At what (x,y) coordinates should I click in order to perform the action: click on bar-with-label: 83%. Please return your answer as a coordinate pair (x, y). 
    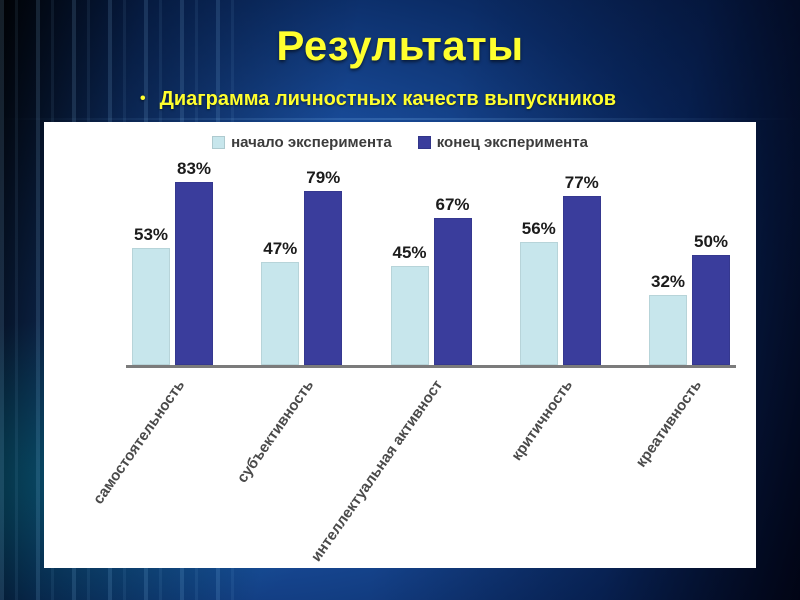
    Looking at the image, I should click on (194, 262).